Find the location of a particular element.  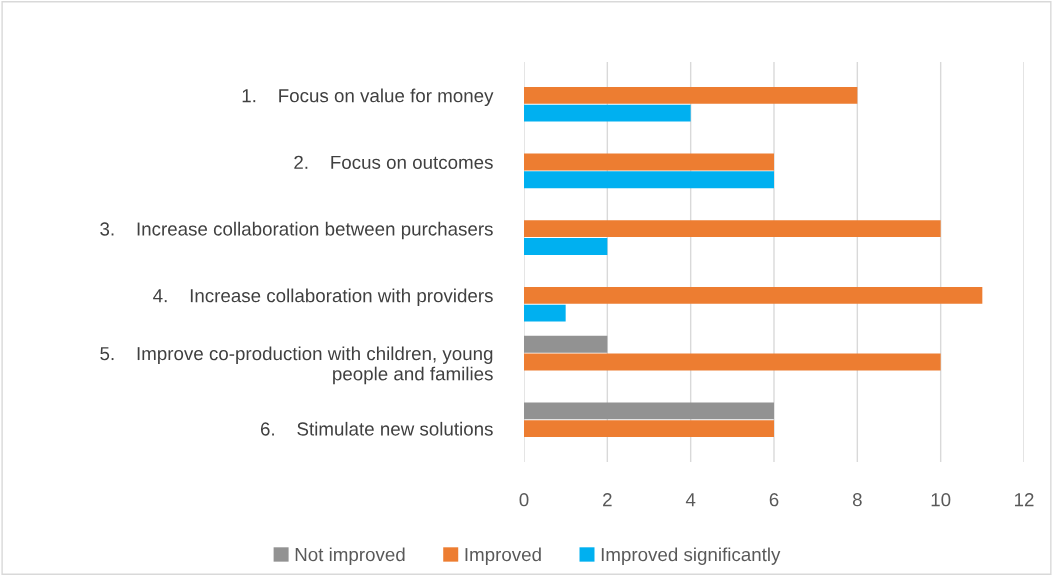

legend-label: Improved significantly is located at coordinates (691, 556).